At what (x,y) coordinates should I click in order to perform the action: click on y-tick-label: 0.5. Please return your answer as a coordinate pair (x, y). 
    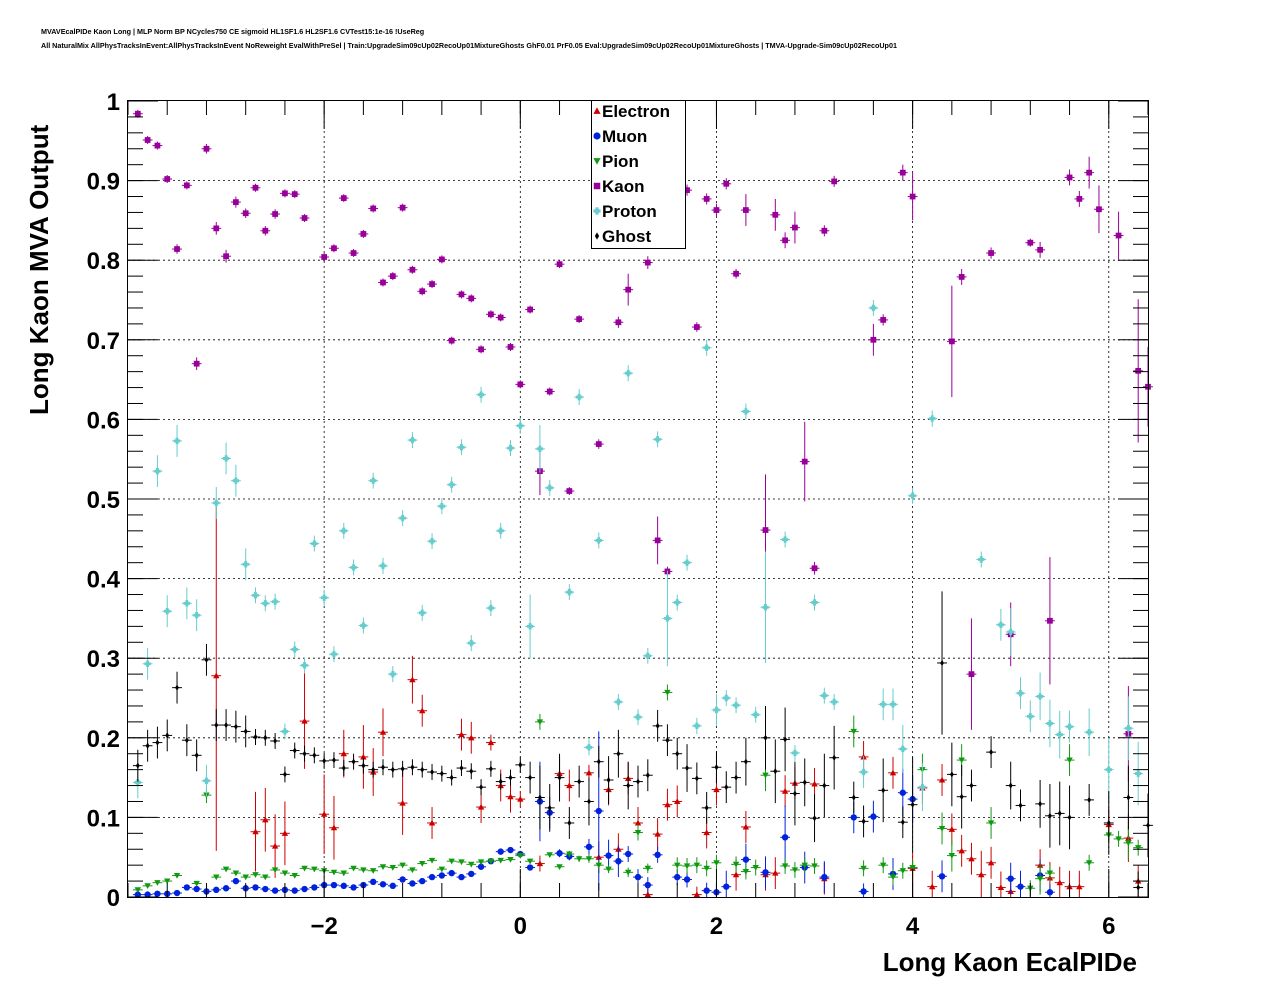
    Looking at the image, I should click on (103, 500).